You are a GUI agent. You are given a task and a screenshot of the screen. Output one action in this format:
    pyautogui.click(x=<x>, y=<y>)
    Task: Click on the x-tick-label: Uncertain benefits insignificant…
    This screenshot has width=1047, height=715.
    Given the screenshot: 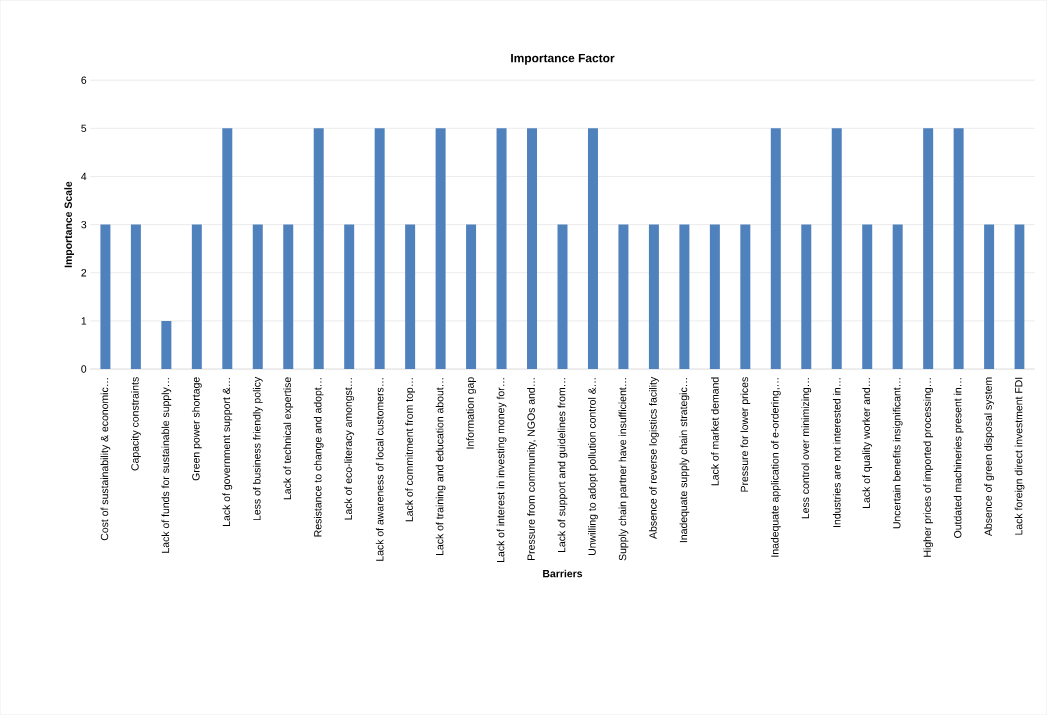 What is the action you would take?
    pyautogui.click(x=897, y=453)
    